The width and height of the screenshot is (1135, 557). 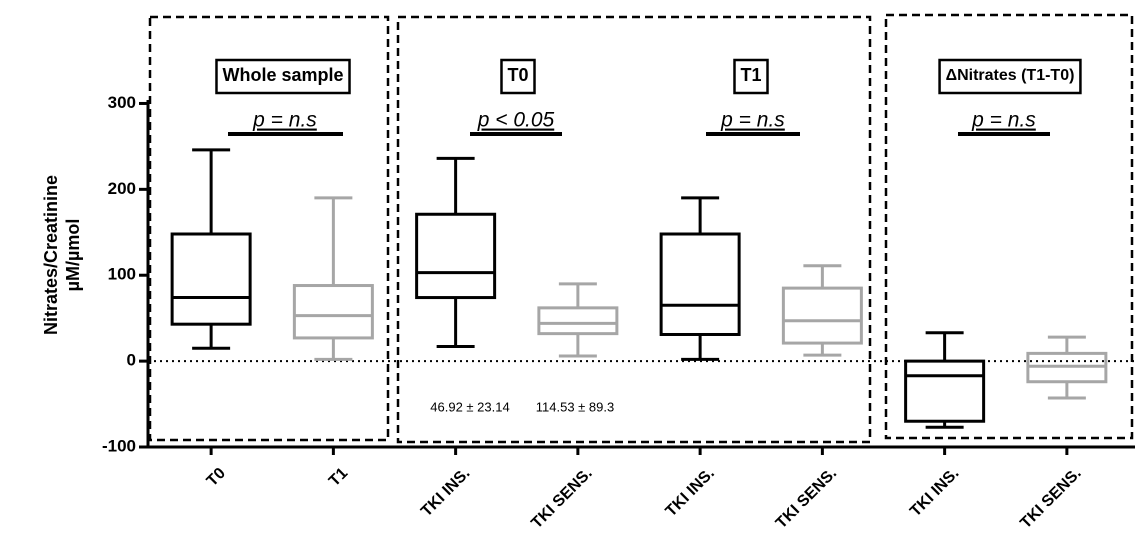 What do you see at coordinates (51, 255) in the screenshot?
I see `y-axis-label: Nitrates/Creatinine` at bounding box center [51, 255].